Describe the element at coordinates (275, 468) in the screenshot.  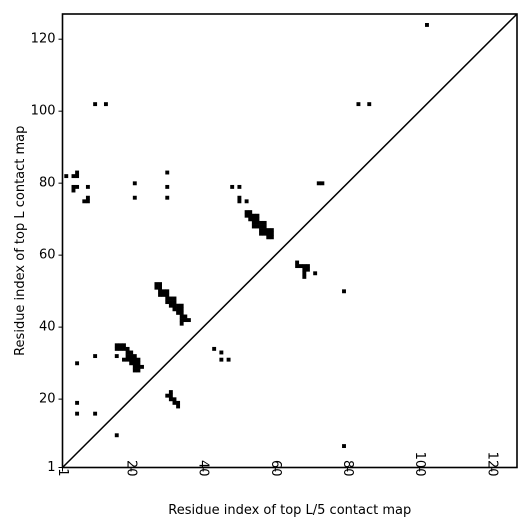
I see `x-tick-label: 60` at that location.